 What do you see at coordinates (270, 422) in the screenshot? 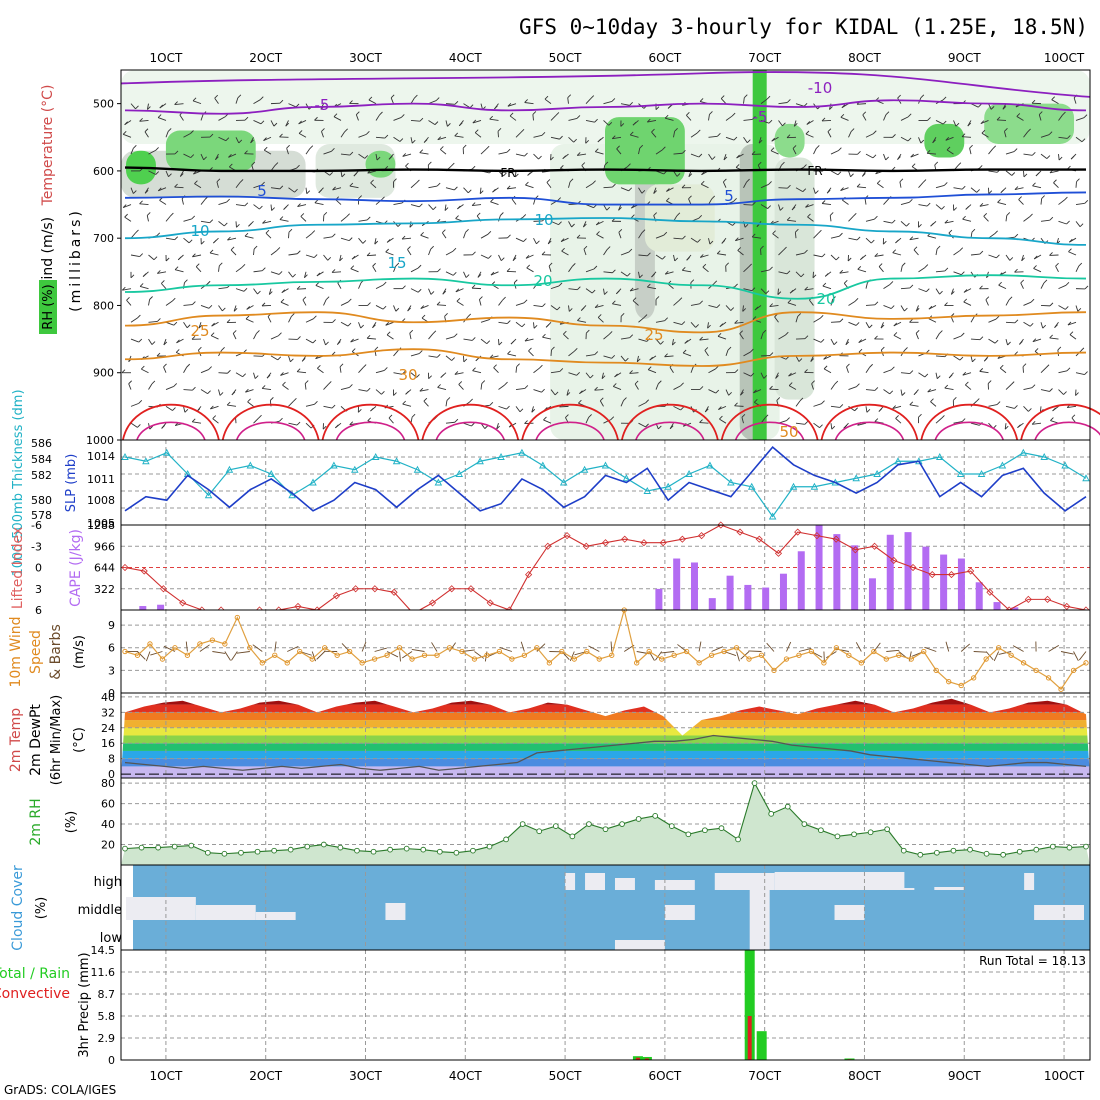
I see `isotherm-surface-arc` at bounding box center [270, 422].